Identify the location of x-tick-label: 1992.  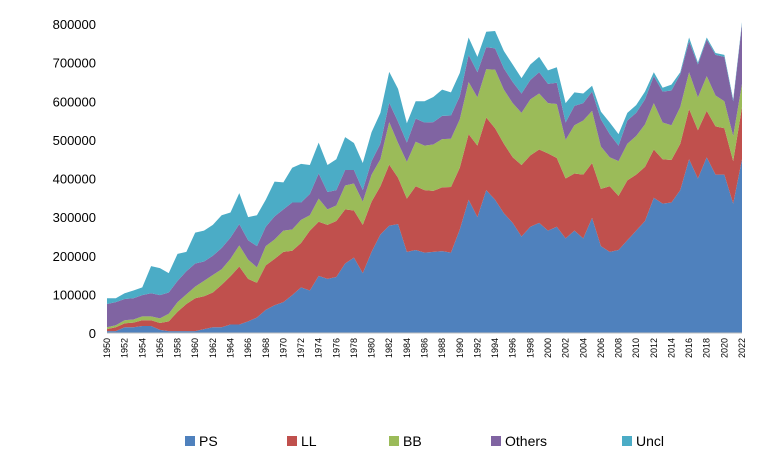
(477, 348).